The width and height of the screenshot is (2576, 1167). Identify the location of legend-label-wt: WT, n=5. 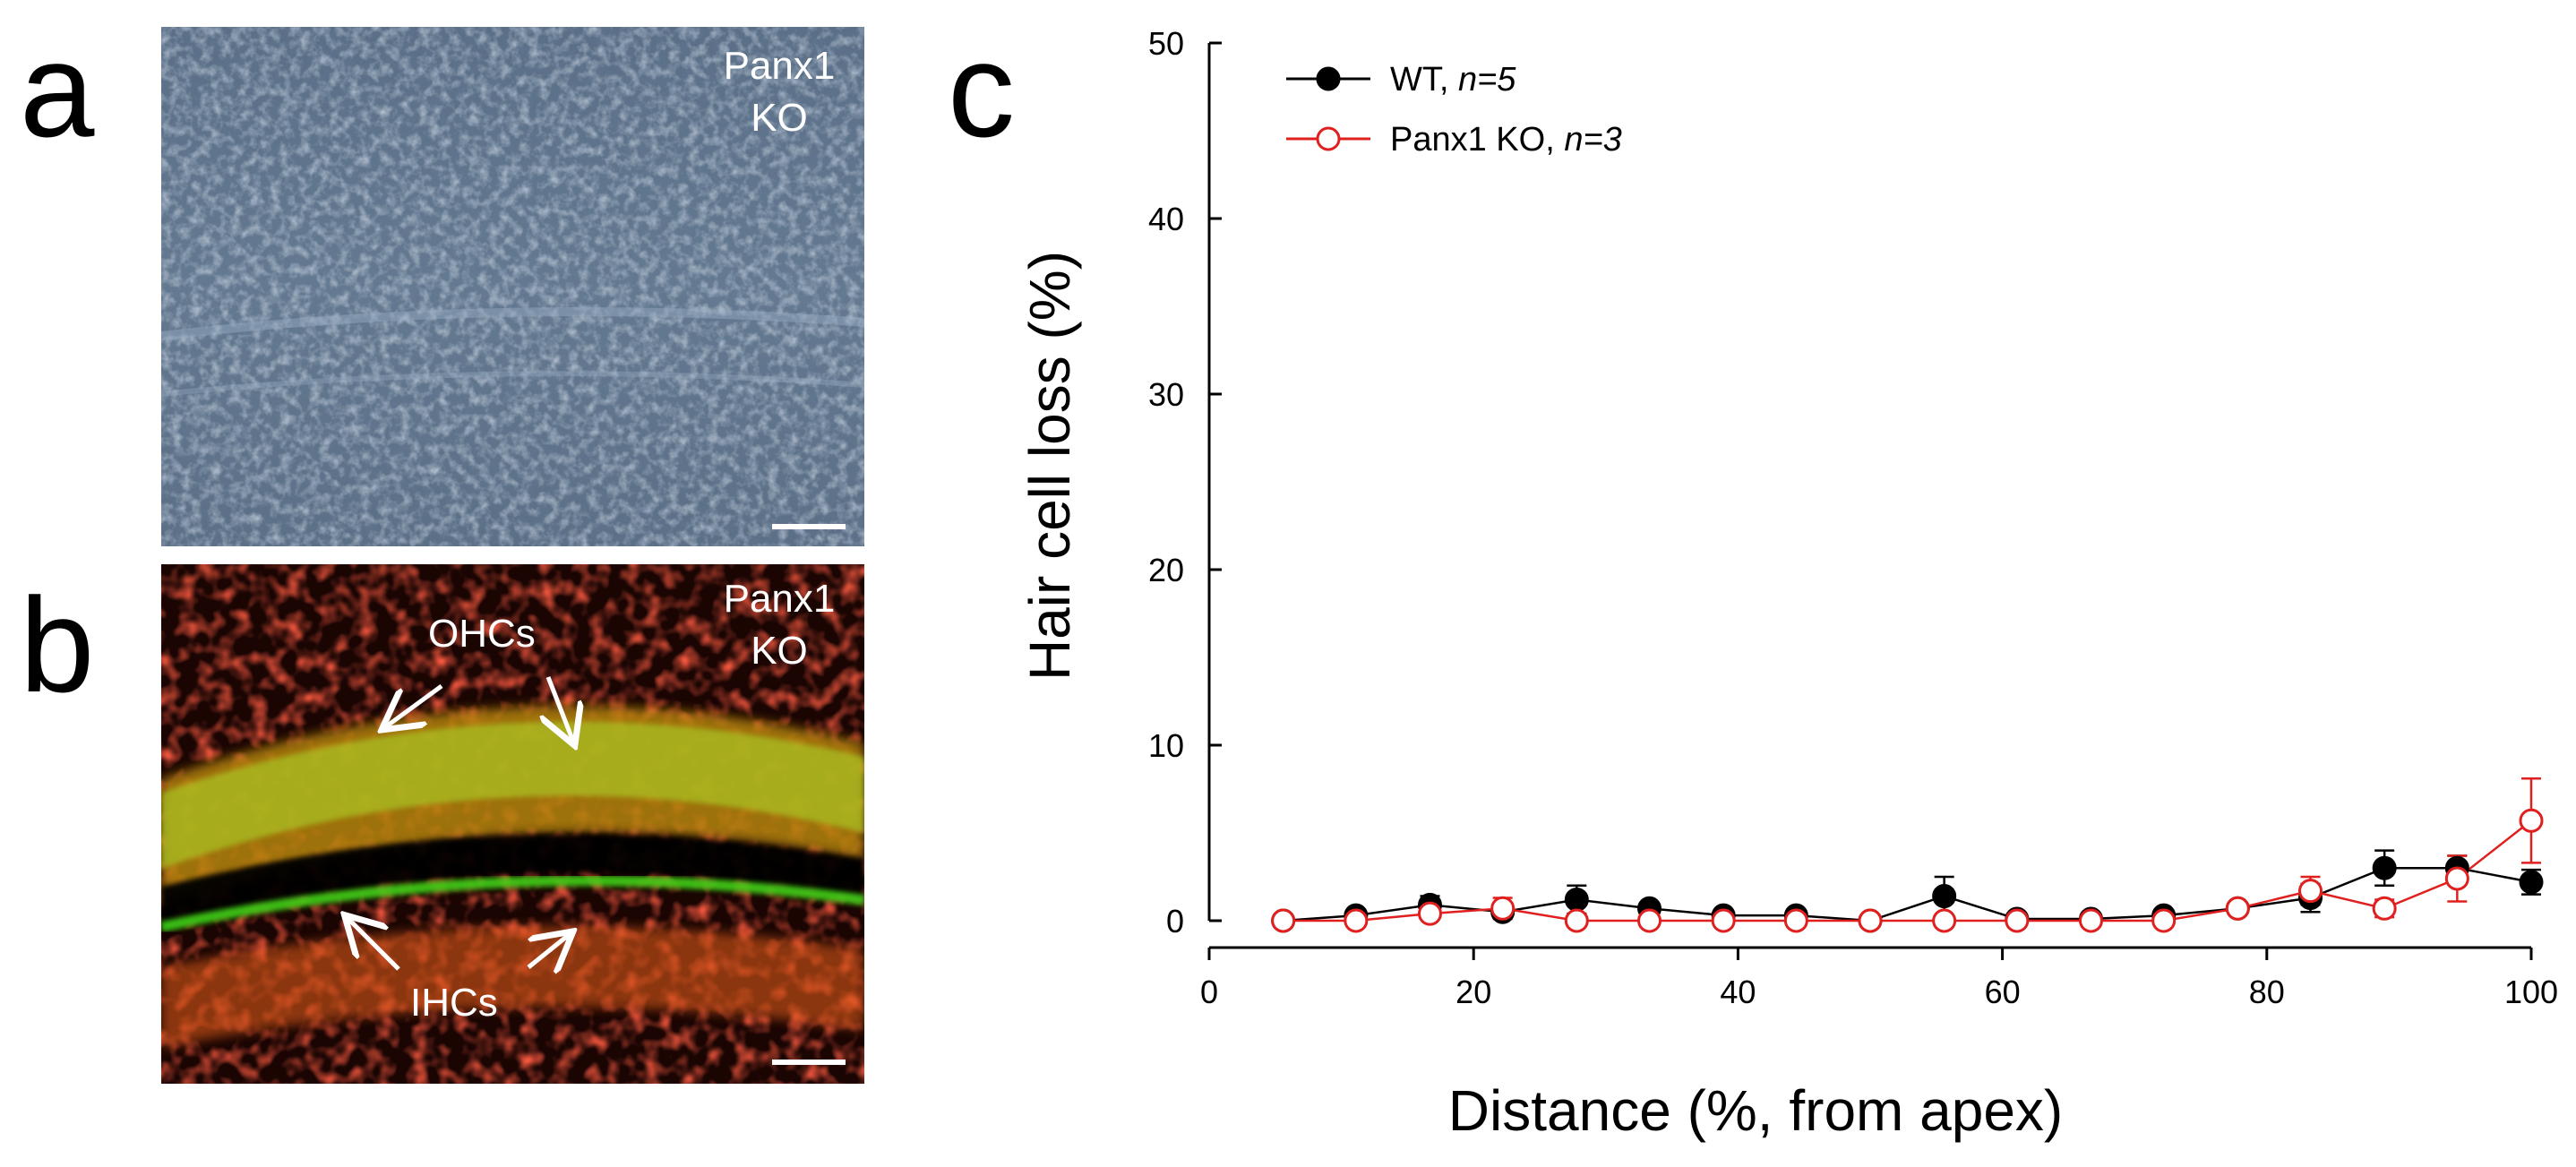
(1453, 80).